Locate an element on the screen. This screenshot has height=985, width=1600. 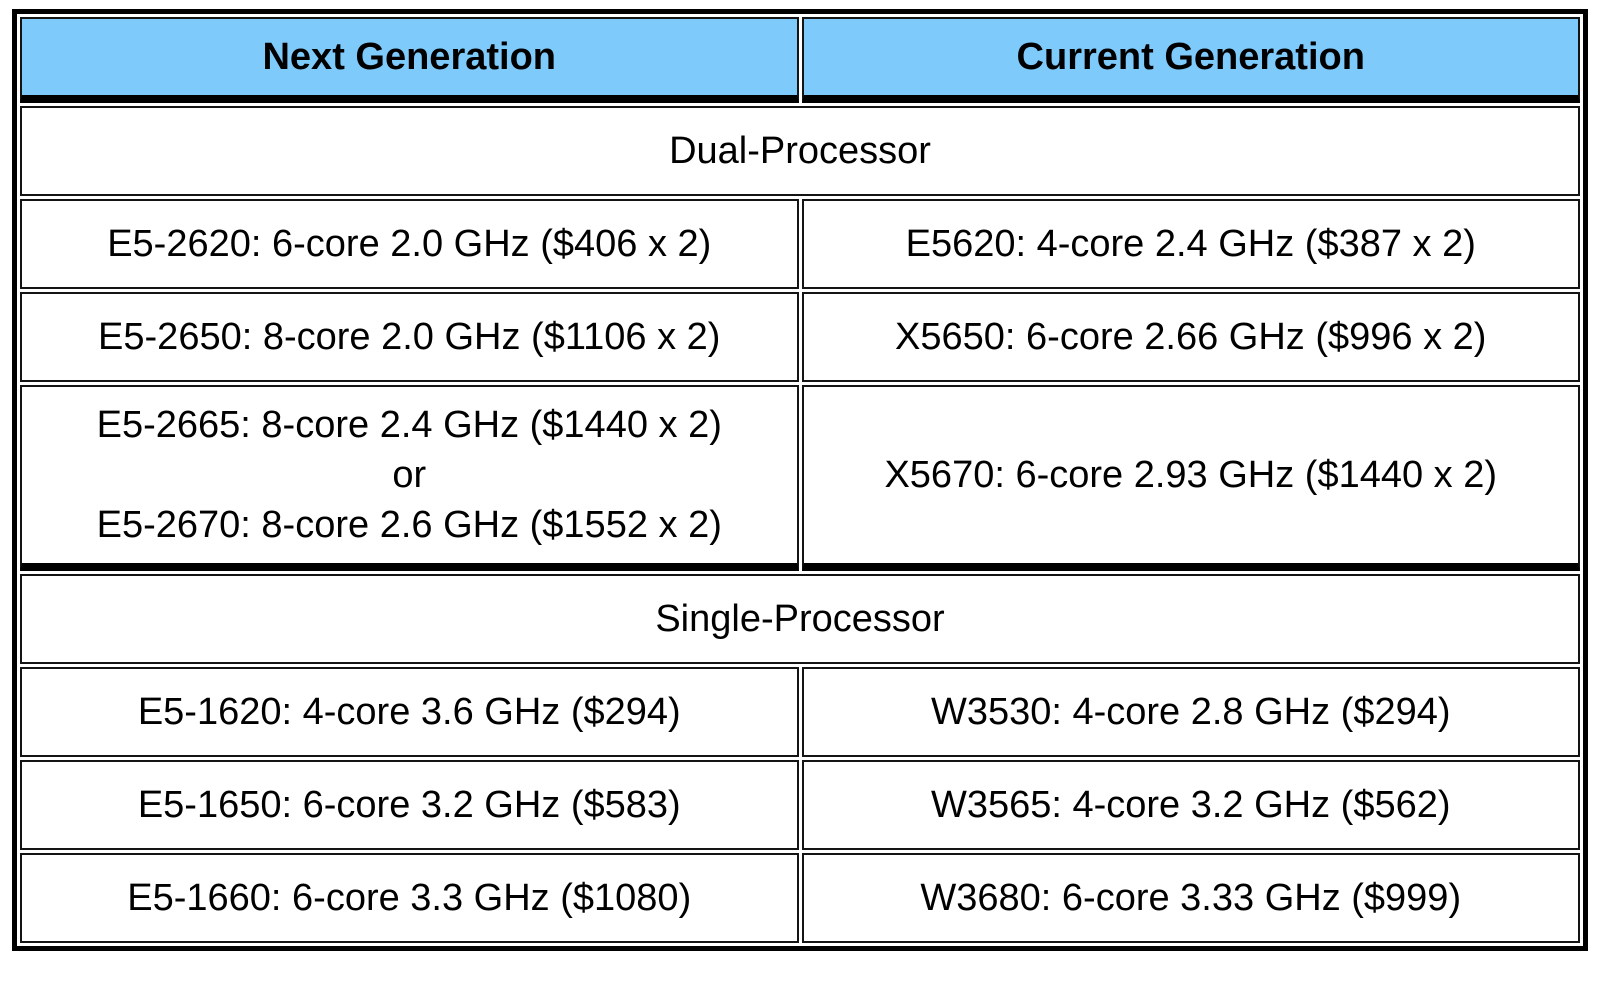
cell-current-gen: W3530: 4-core 2.8 GHz ($294) is located at coordinates (1190, 712).